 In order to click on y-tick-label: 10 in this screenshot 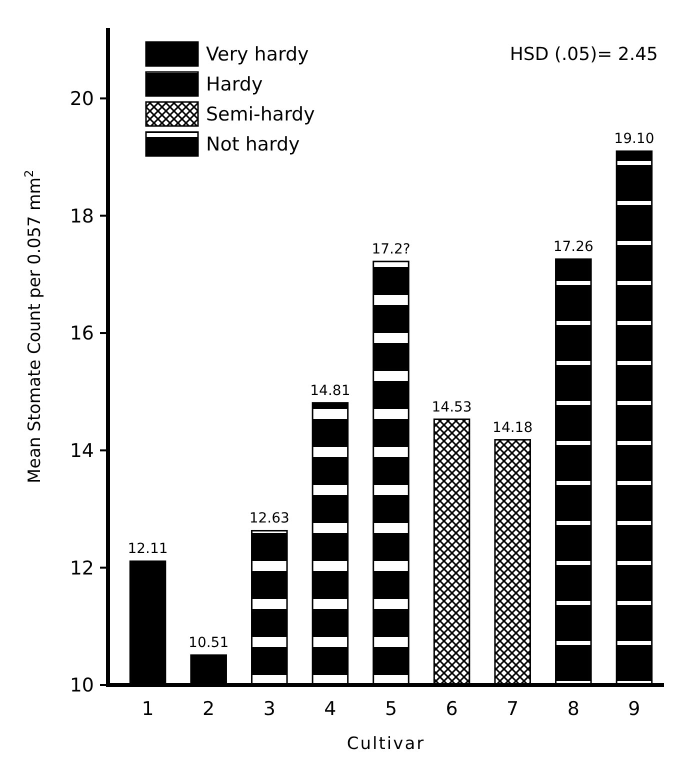, I will do `click(82, 685)`.